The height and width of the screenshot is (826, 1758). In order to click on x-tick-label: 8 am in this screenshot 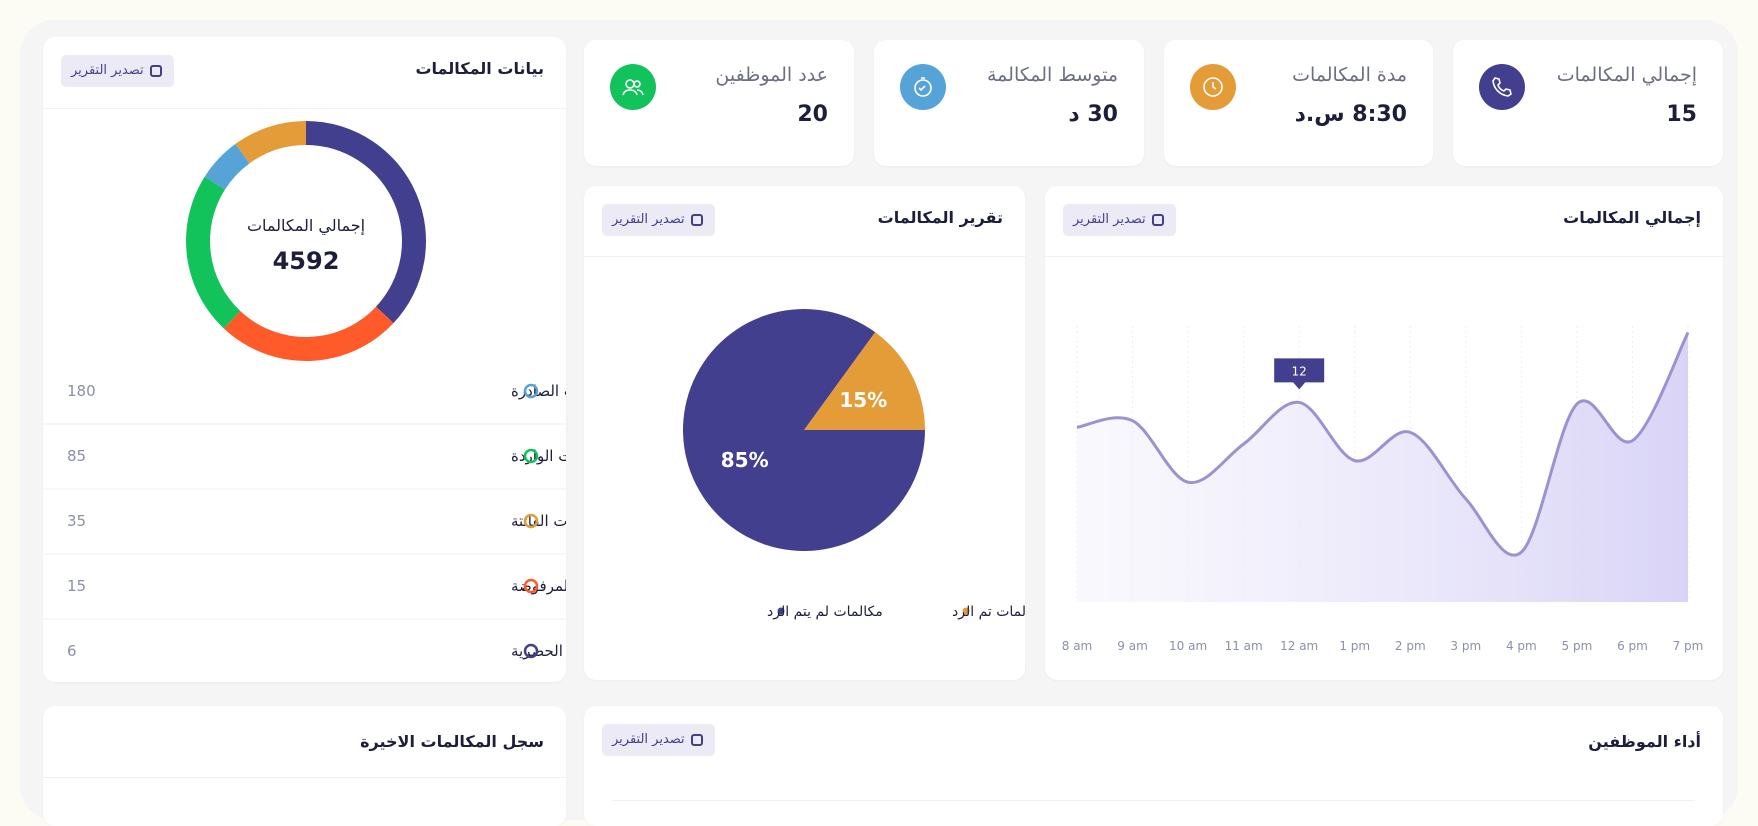, I will do `click(1077, 646)`.